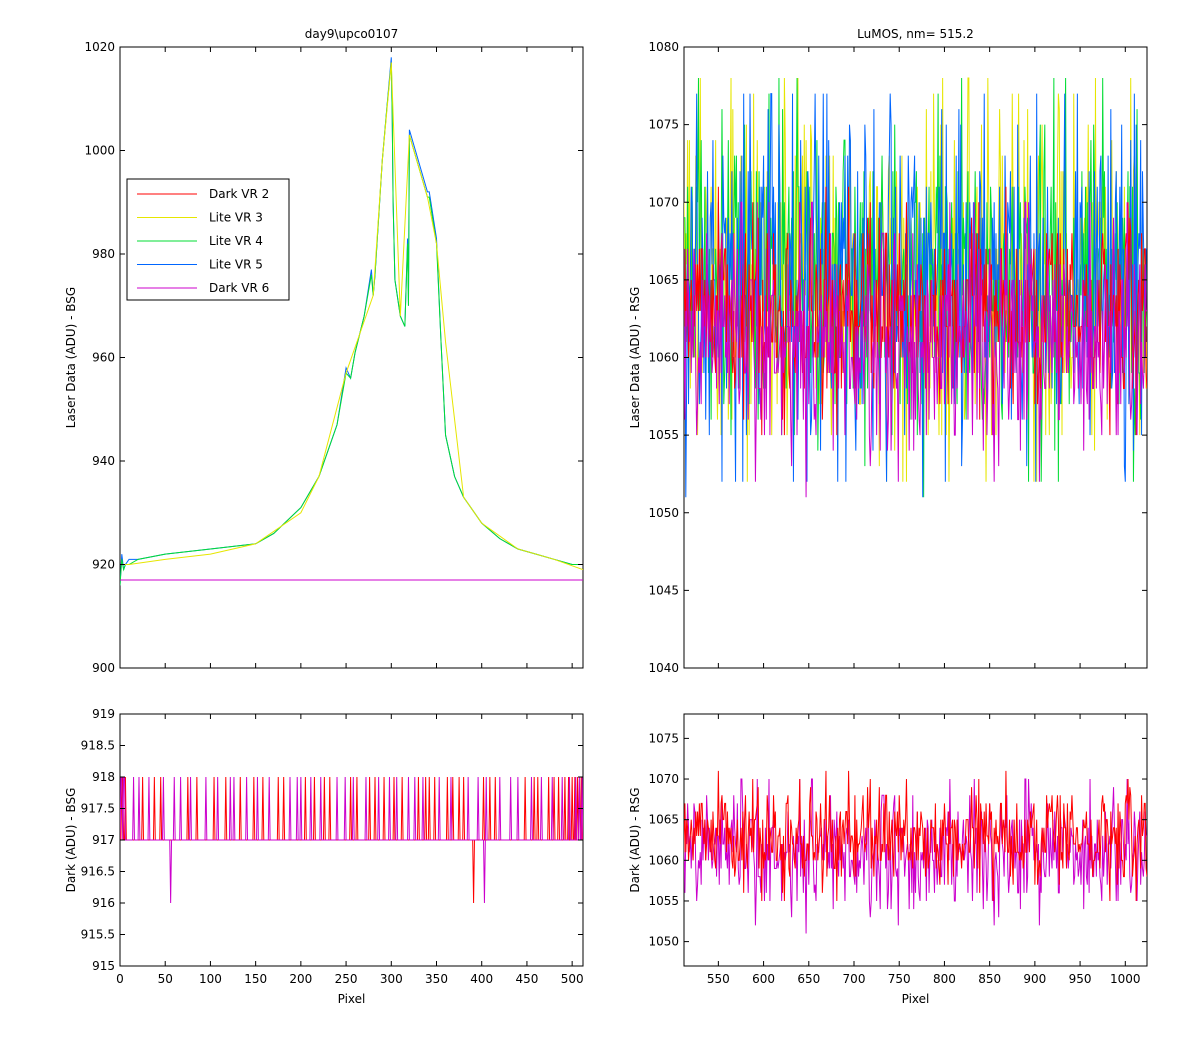 This screenshot has width=1200, height=1050. Describe the element at coordinates (572, 979) in the screenshot. I see `x-tick-label: 500` at that location.